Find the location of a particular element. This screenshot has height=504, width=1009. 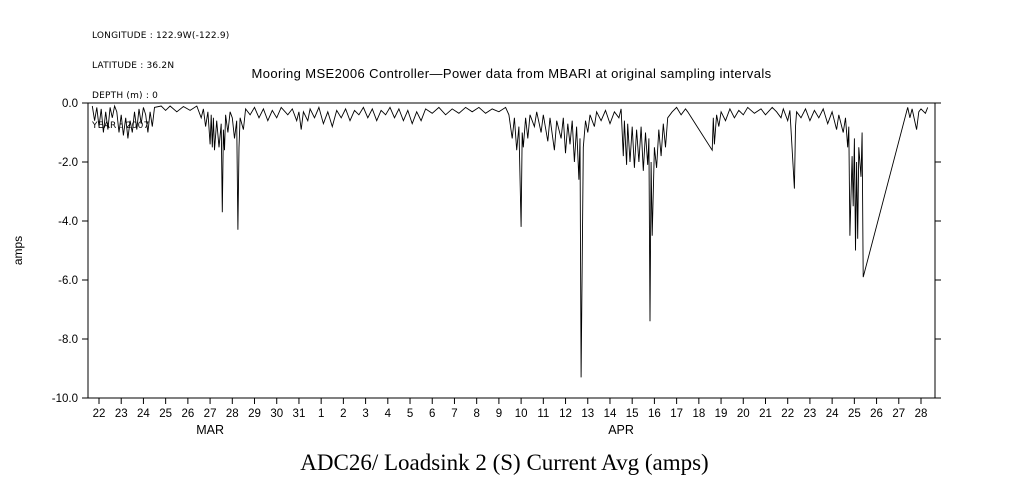

x-tick-label: 12 is located at coordinates (565, 414).